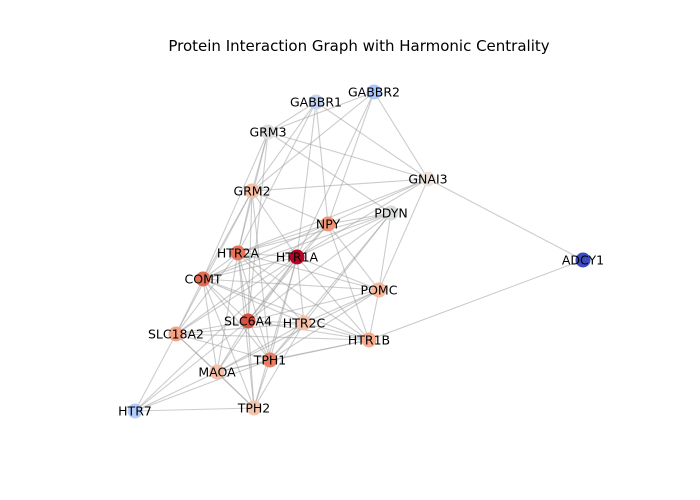 The height and width of the screenshot is (500, 700). Describe the element at coordinates (189, 306) in the screenshot. I see `edge-comt-slc18a2` at that location.